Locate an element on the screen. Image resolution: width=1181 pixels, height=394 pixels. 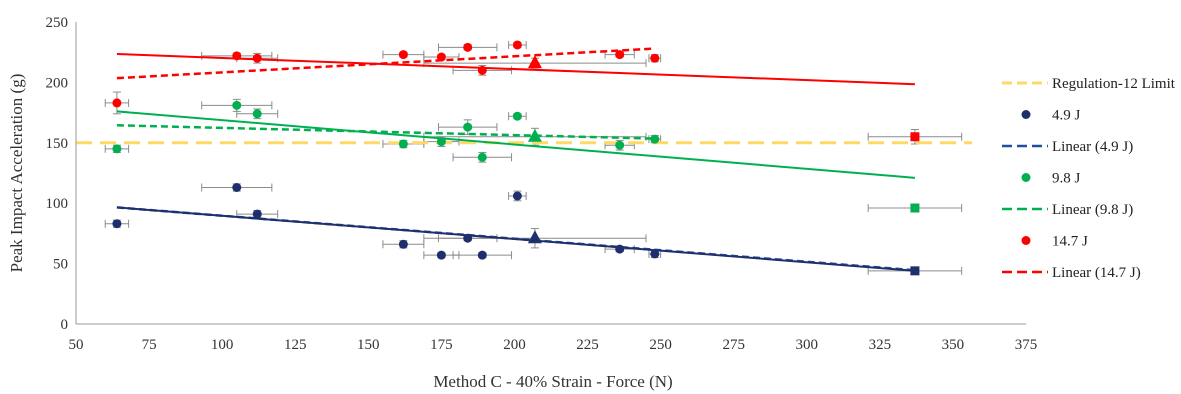
legend-label: 9.8 J is located at coordinates (1066, 179).